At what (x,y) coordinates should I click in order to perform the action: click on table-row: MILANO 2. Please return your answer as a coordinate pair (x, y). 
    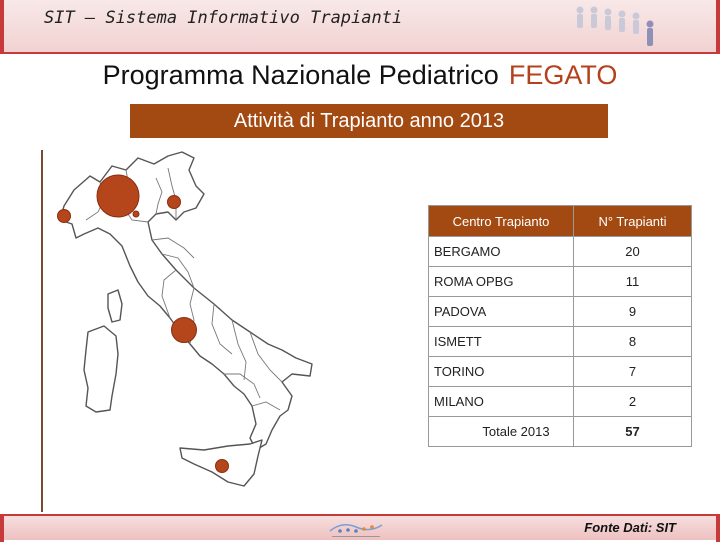
    Looking at the image, I should click on (560, 402).